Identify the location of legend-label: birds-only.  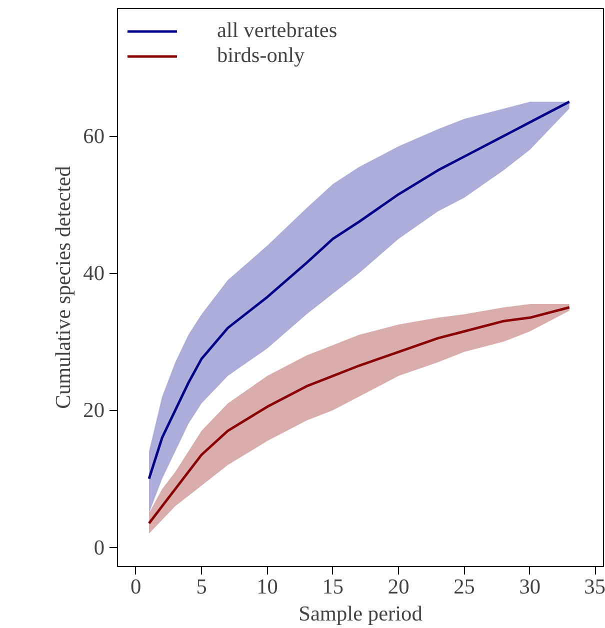
(261, 55).